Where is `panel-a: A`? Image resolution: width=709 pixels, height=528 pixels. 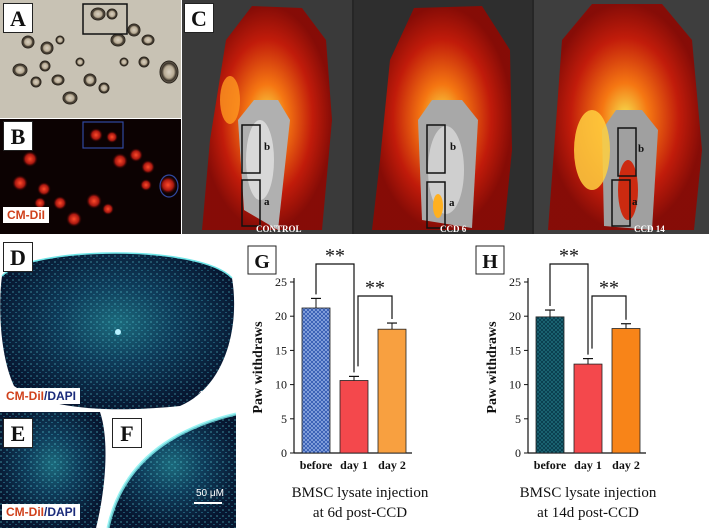 panel-a: A is located at coordinates (90, 59).